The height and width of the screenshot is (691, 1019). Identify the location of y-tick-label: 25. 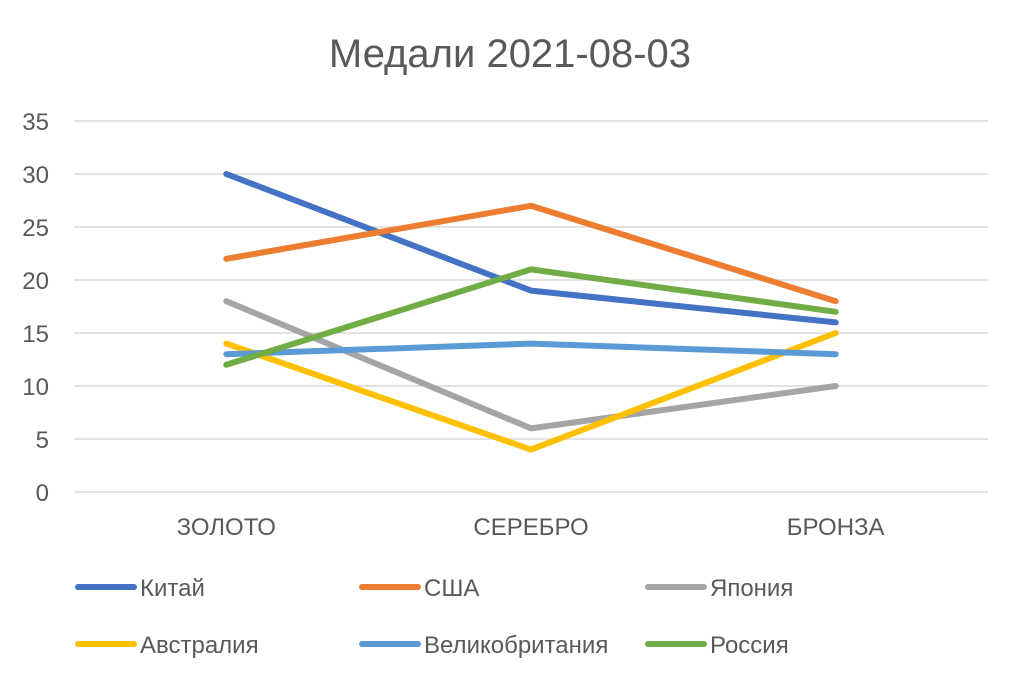
(35, 228).